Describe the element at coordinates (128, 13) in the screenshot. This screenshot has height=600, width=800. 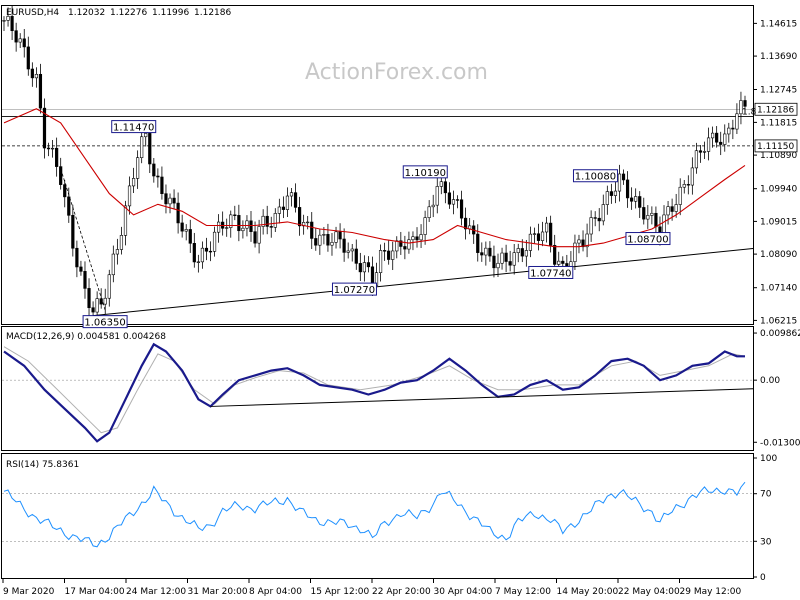
I see `ohlc-high: 1.12276` at that location.